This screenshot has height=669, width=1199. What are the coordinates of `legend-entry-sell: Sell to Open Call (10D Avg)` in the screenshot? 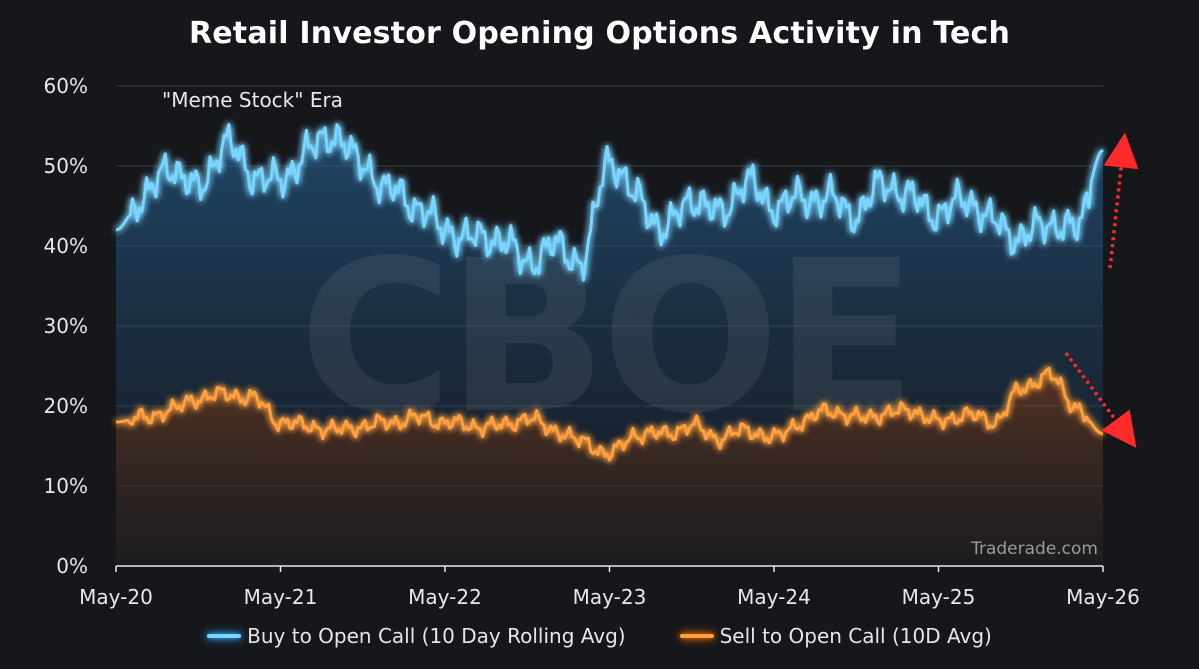 It's located at (835, 636).